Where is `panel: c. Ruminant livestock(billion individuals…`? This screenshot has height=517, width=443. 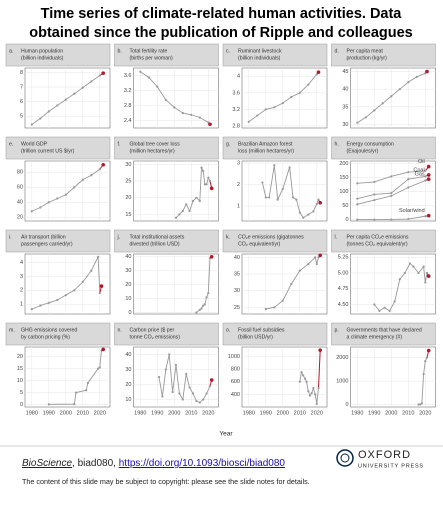 panel: c. Ruminant livestock(billion individuals… is located at coordinates (275, 86).